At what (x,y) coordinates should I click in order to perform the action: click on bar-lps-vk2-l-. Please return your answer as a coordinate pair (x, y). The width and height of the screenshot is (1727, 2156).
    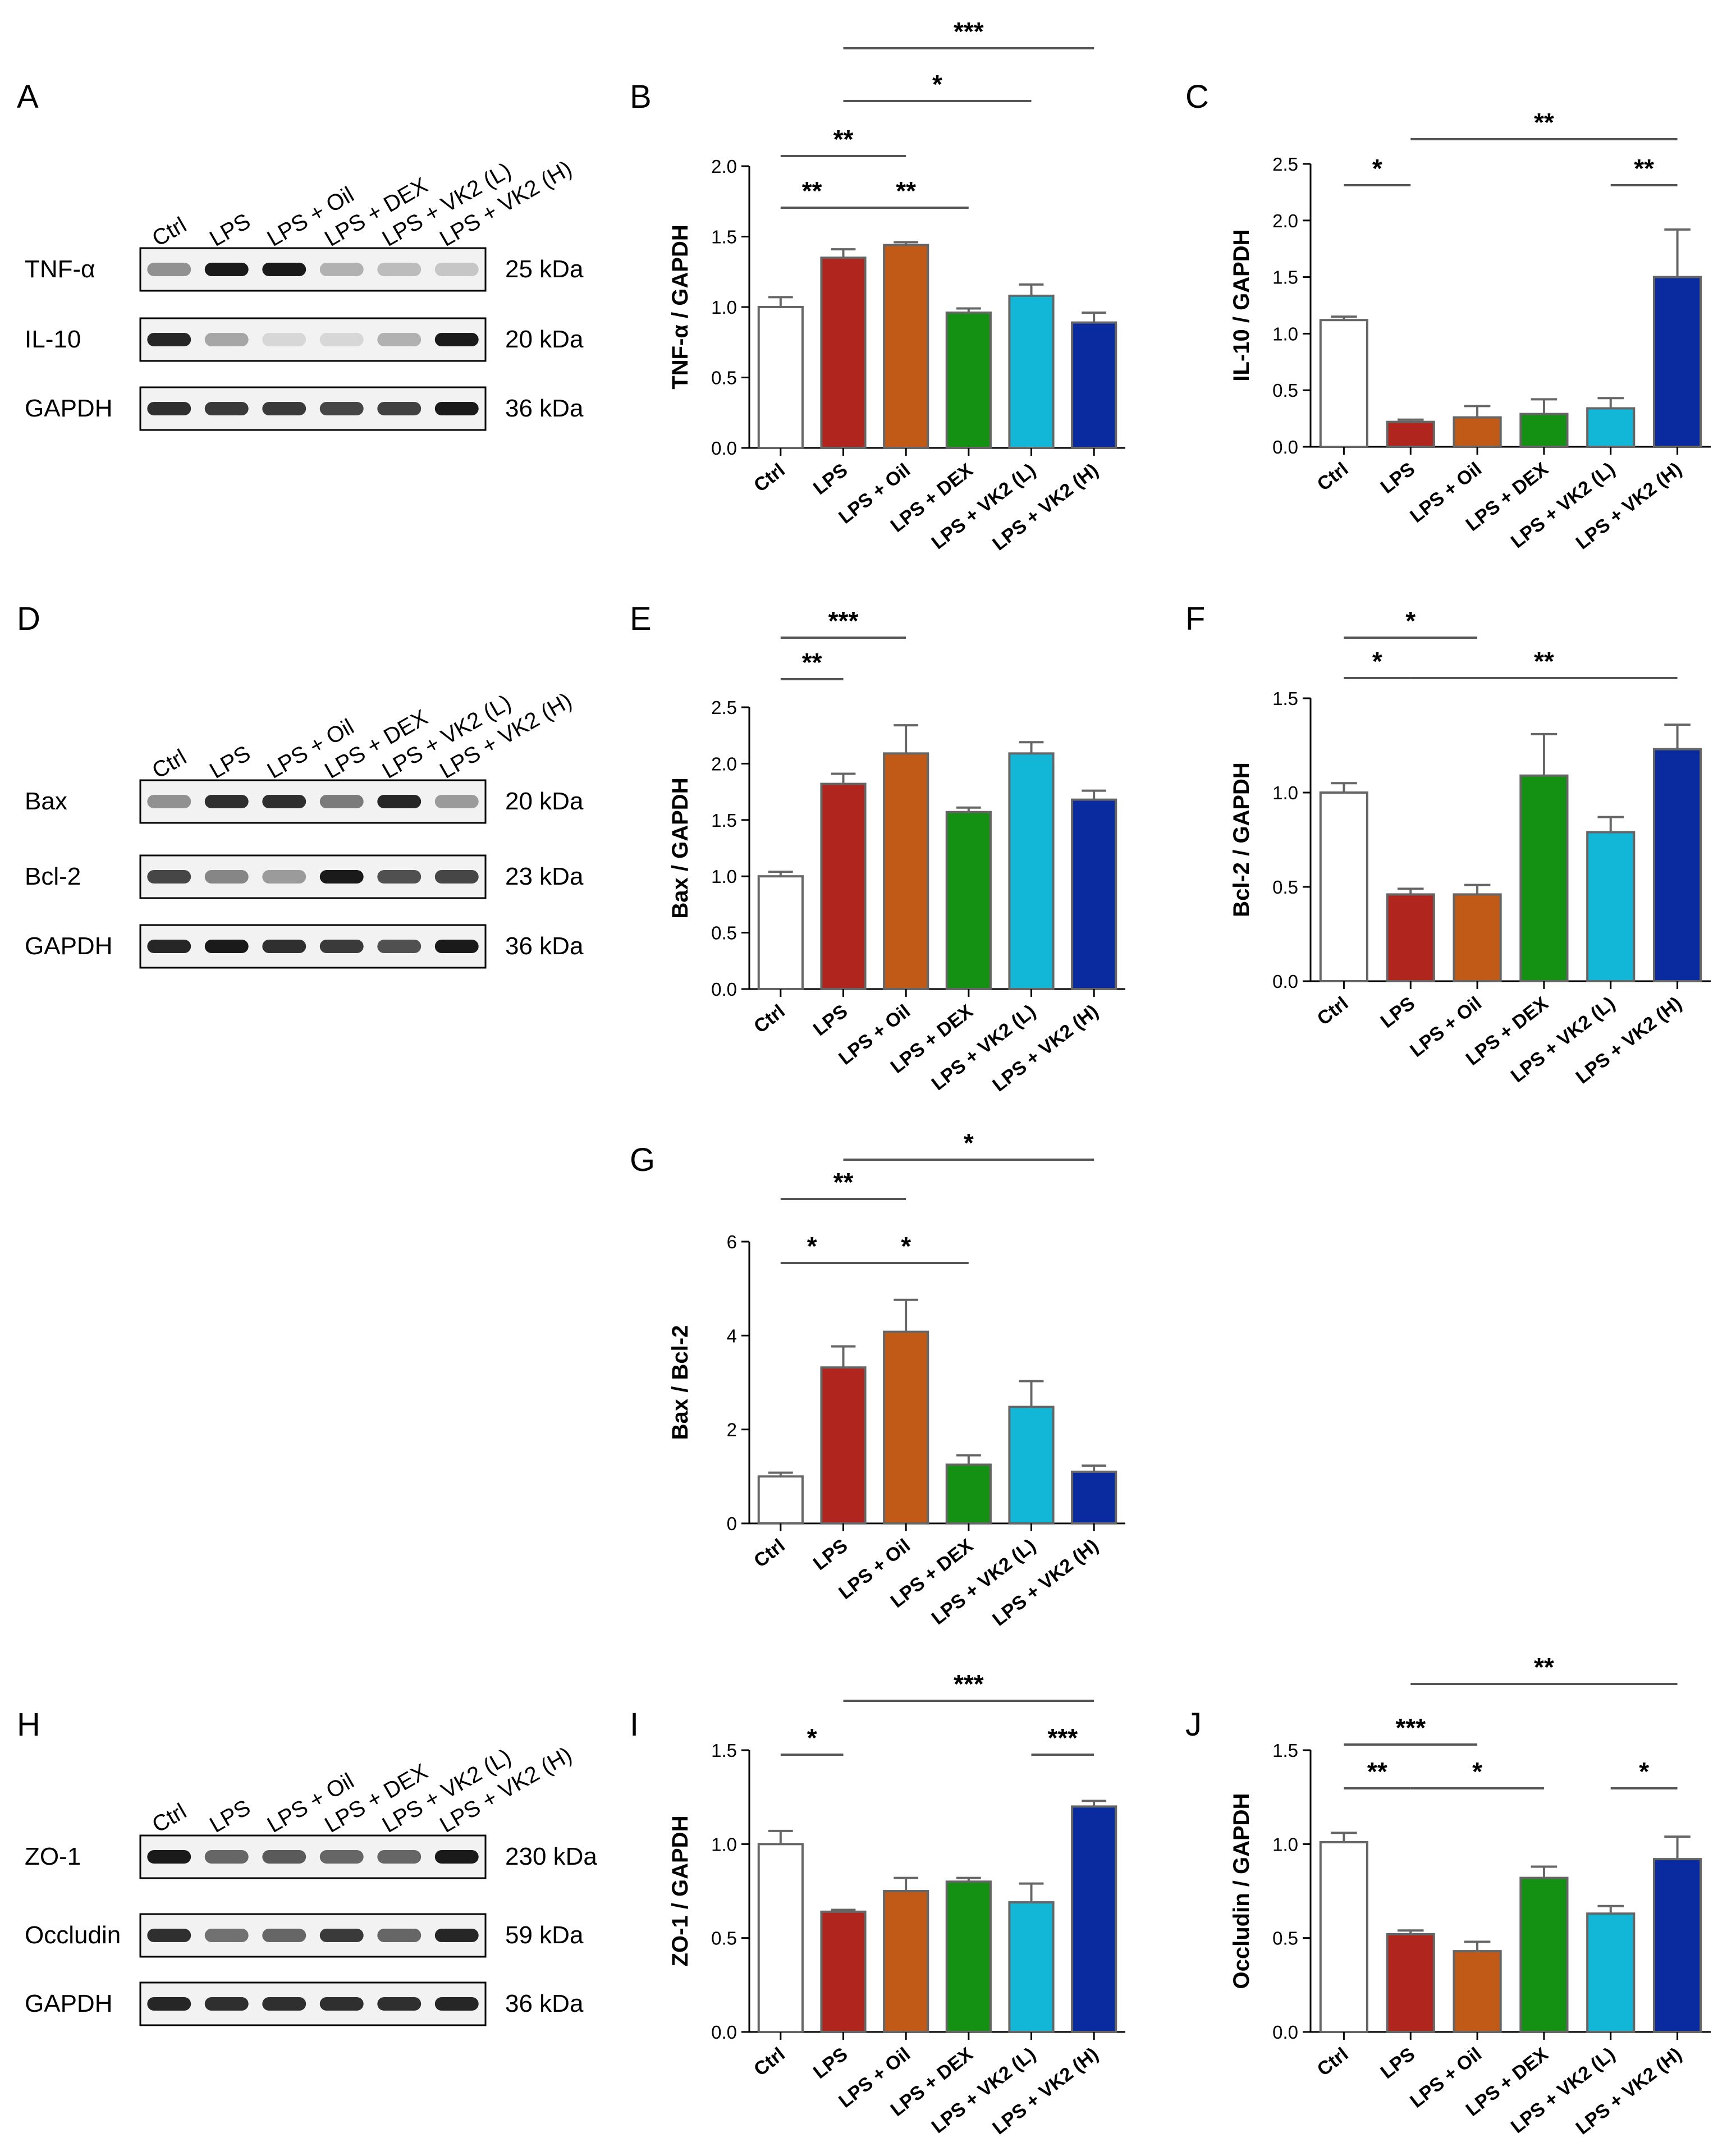
    Looking at the image, I should click on (1031, 1466).